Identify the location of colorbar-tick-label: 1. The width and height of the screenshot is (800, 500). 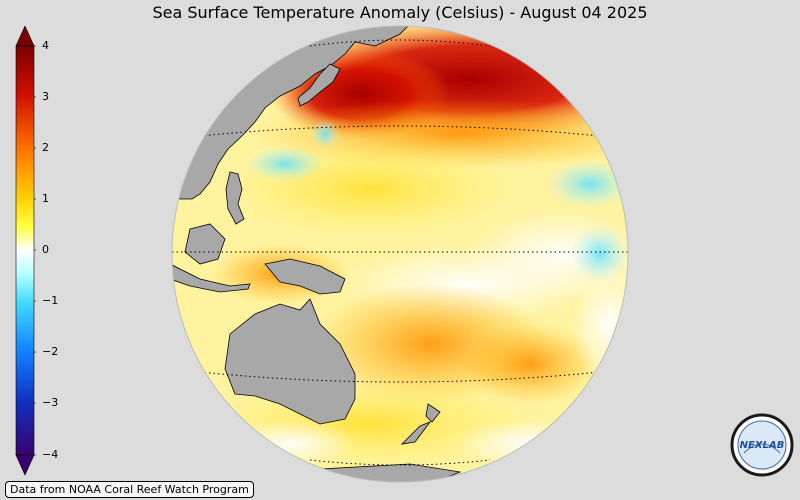
(45, 198).